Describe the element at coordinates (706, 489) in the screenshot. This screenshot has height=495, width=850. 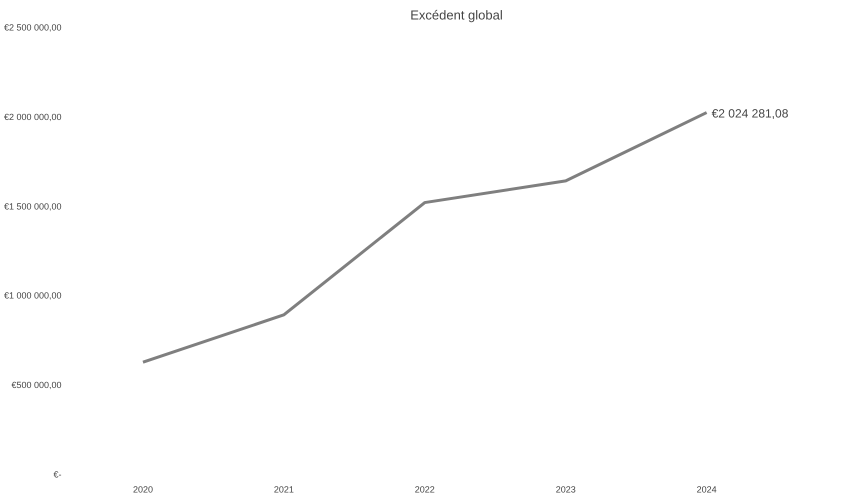
I see `x-tick-label: 2024` at that location.